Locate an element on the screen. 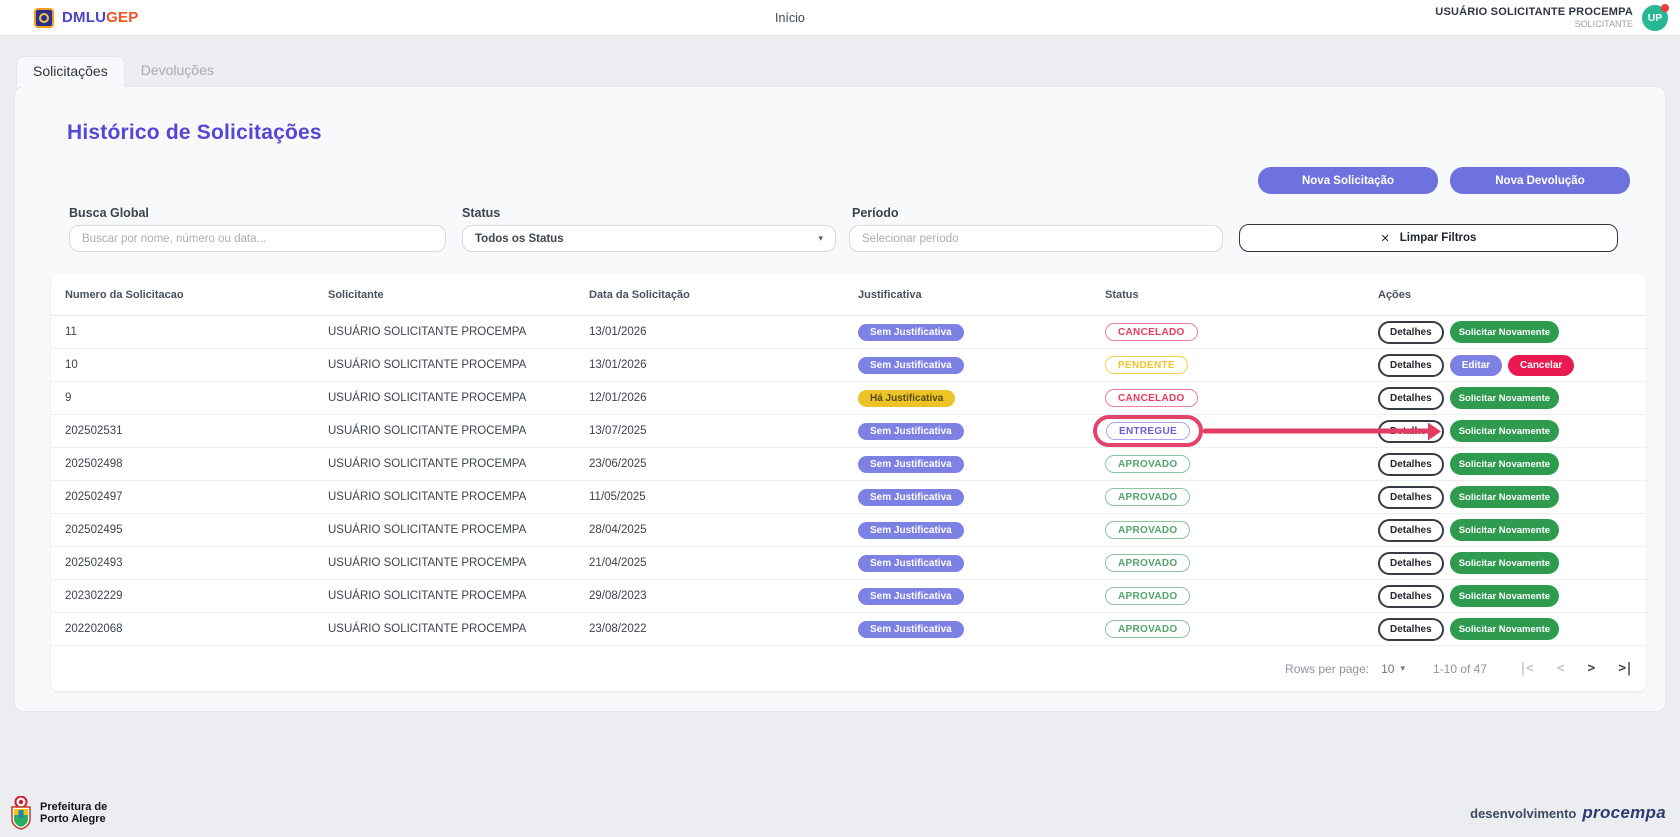 The width and height of the screenshot is (1680, 837). avatar: UP is located at coordinates (1655, 17).